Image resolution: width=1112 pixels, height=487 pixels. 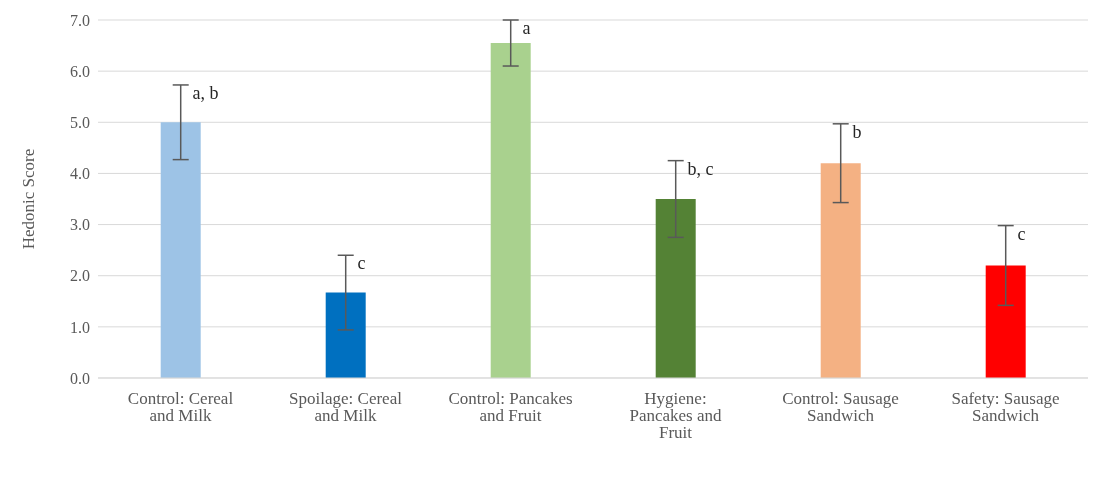 What do you see at coordinates (510, 407) in the screenshot?
I see `x-tick-label: Control: Pancakes and Fruit` at bounding box center [510, 407].